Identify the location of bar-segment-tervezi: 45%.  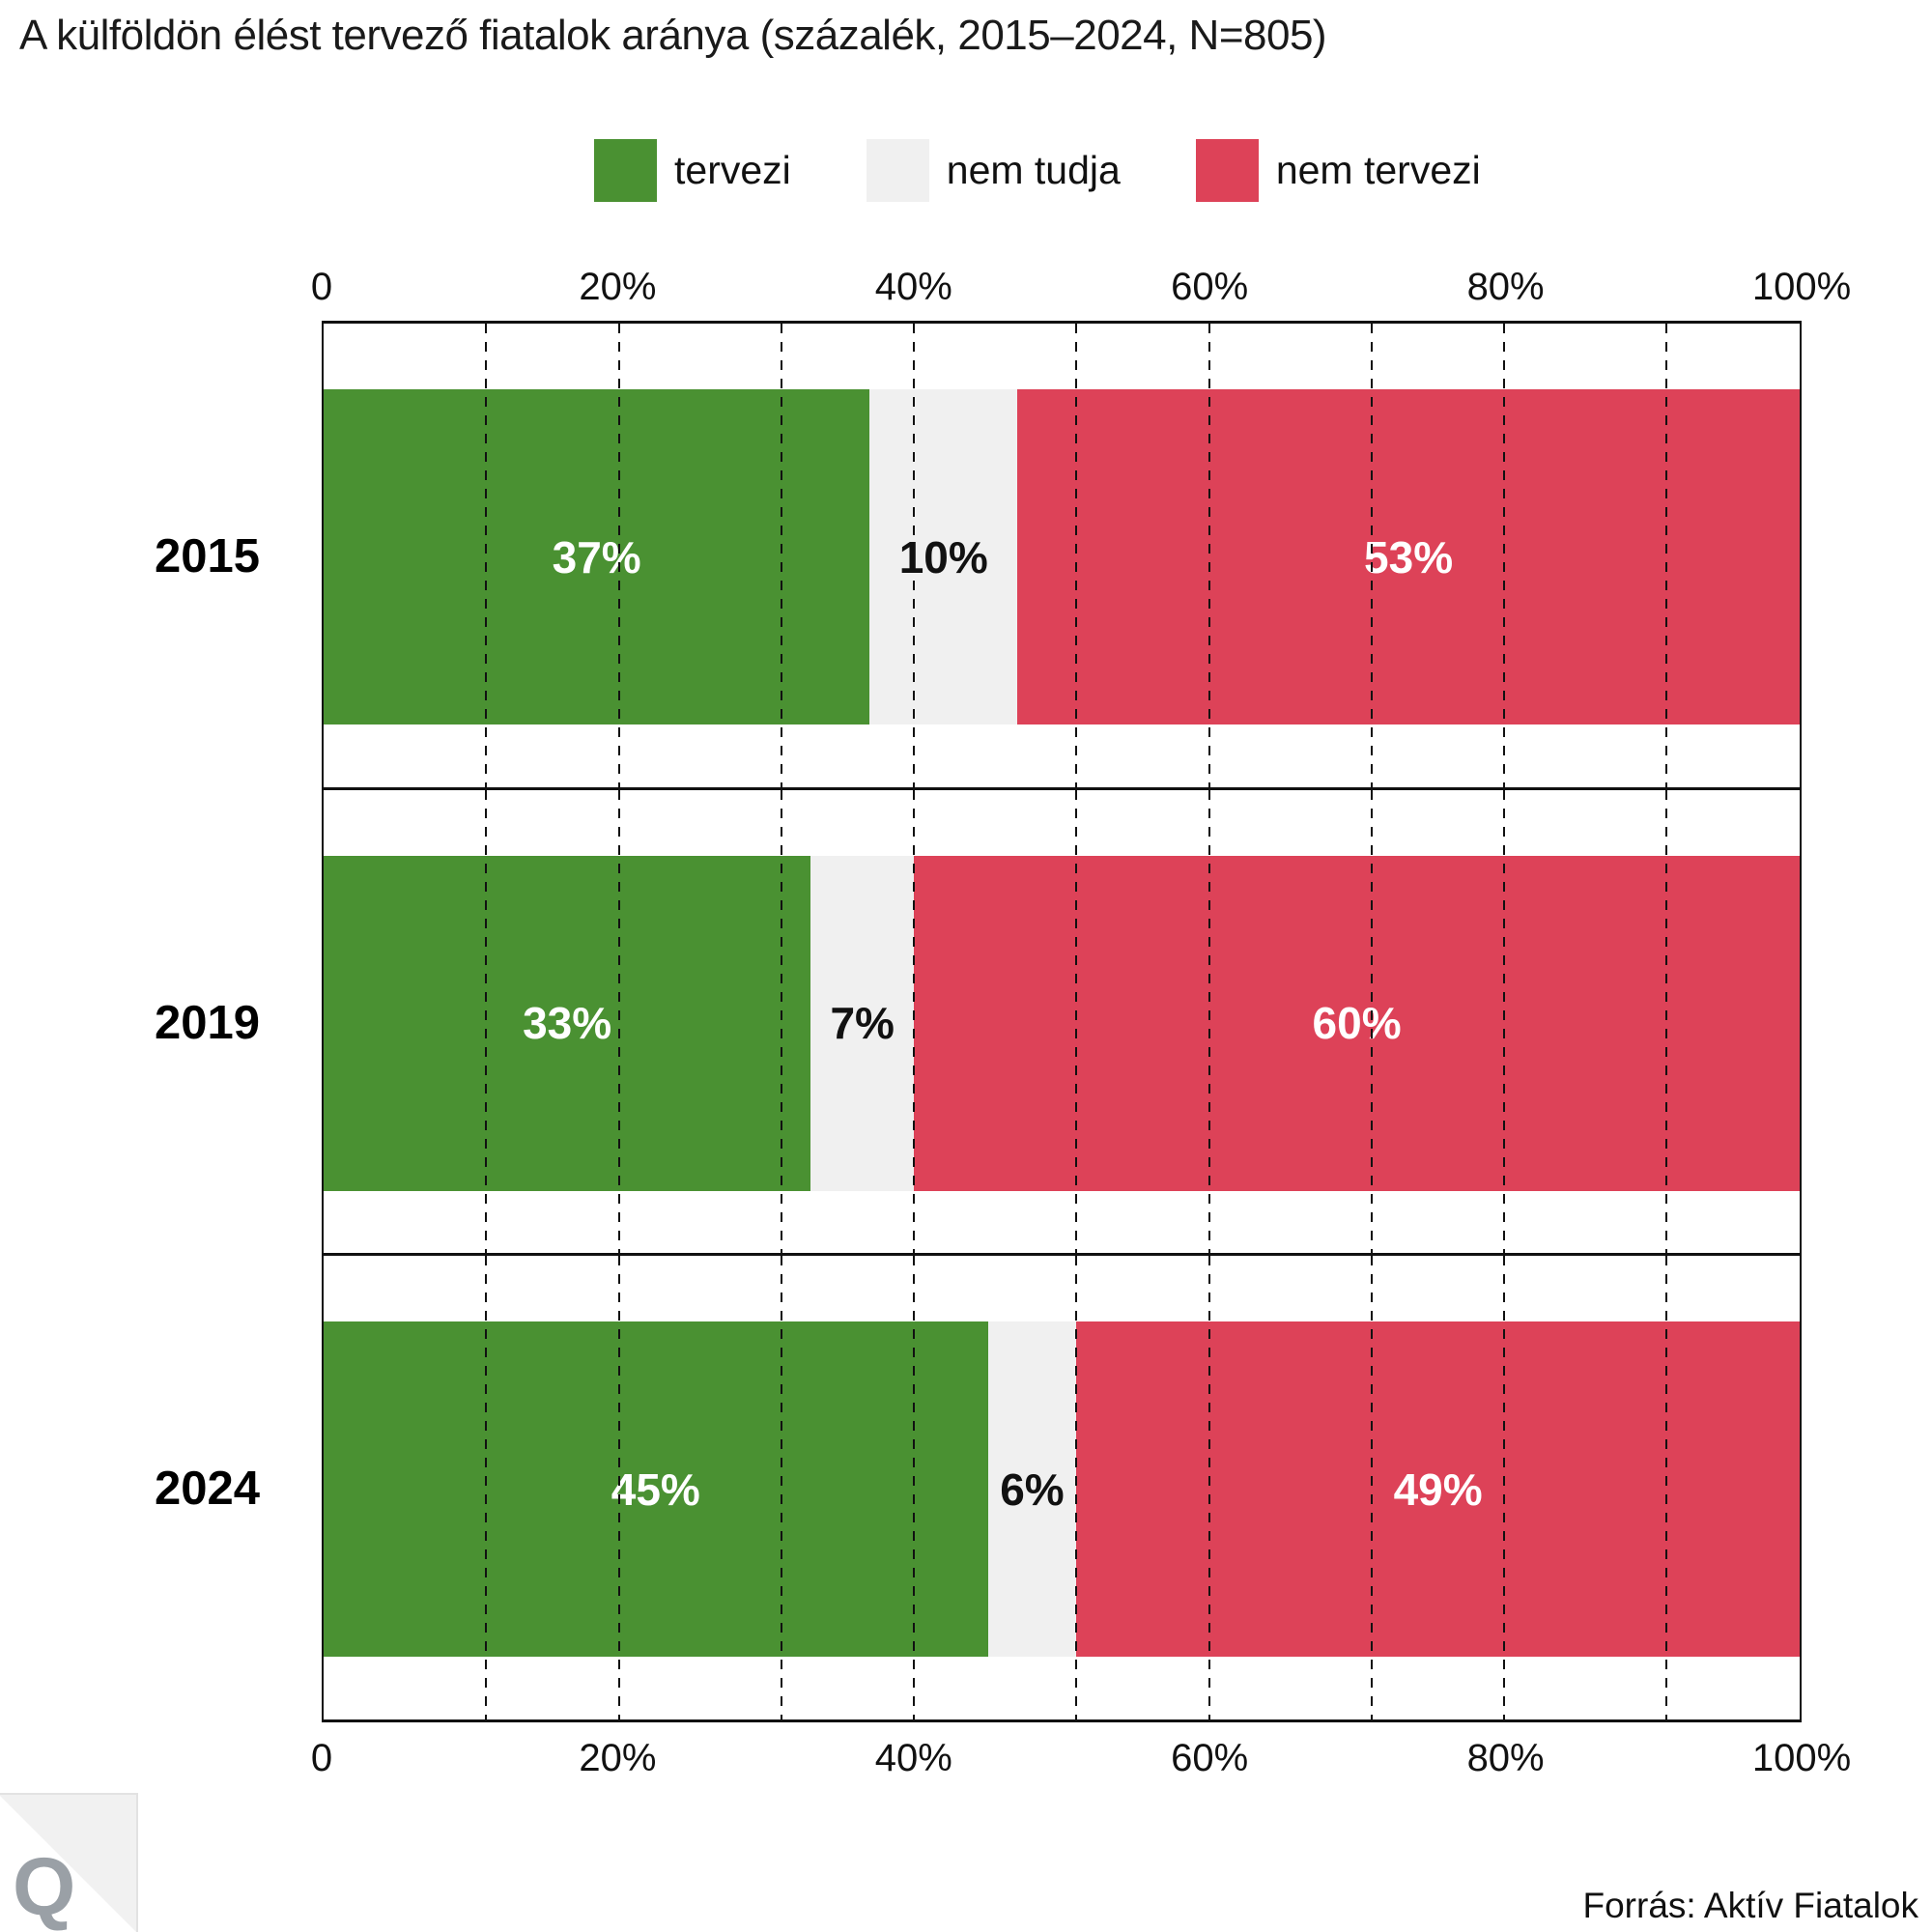
(656, 1489).